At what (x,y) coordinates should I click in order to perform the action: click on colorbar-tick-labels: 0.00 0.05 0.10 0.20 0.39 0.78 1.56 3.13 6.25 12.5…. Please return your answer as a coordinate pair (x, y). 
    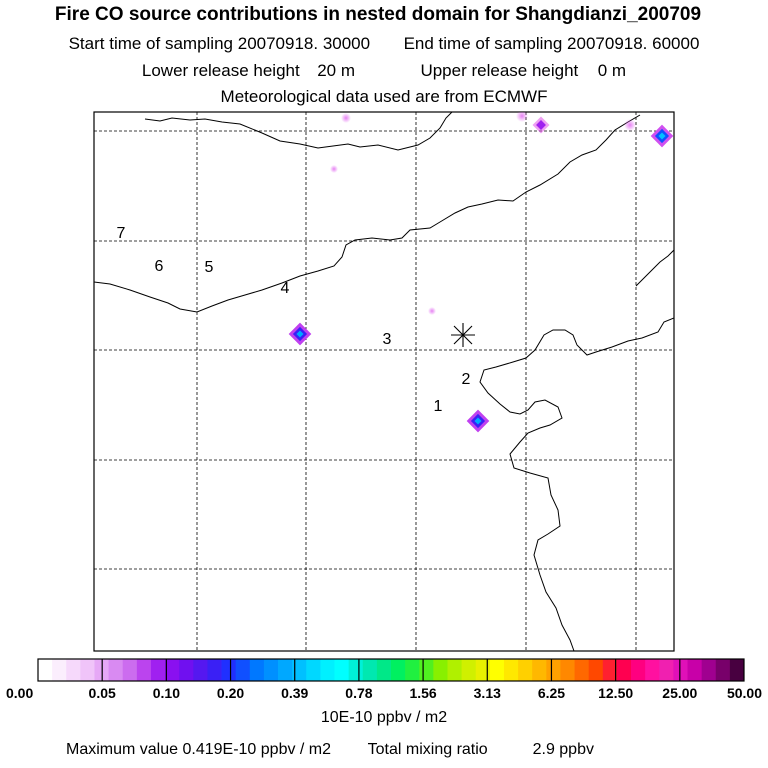
    Looking at the image, I should click on (384, 693).